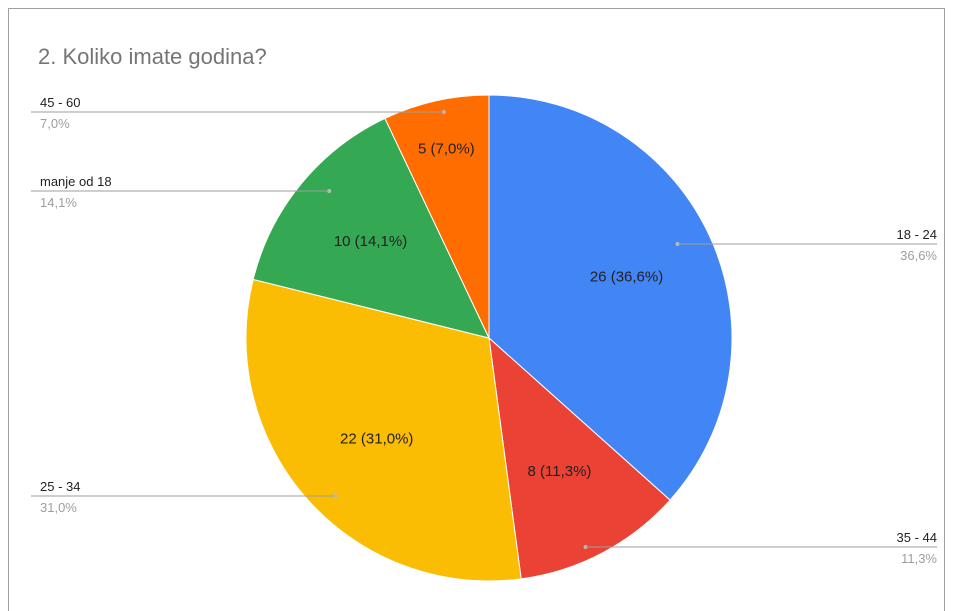  Describe the element at coordinates (376, 438) in the screenshot. I see `slice-value-label-25-34: 22 (31,0%)` at that location.